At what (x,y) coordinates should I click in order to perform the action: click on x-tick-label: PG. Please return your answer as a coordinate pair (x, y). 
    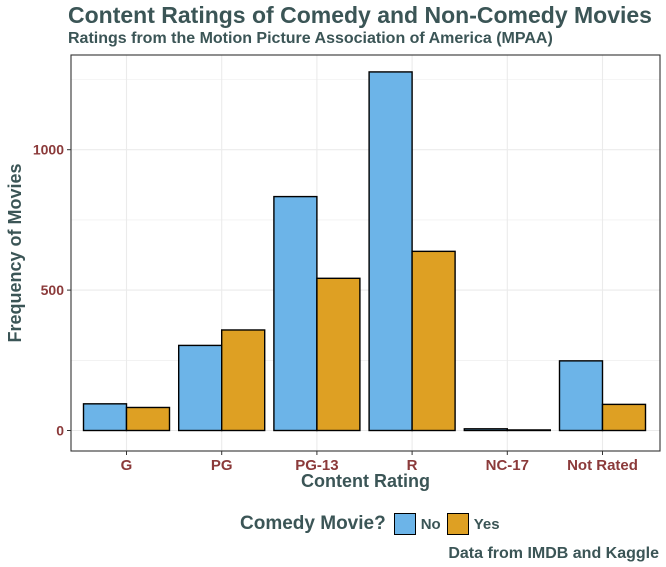
    Looking at the image, I should click on (222, 465).